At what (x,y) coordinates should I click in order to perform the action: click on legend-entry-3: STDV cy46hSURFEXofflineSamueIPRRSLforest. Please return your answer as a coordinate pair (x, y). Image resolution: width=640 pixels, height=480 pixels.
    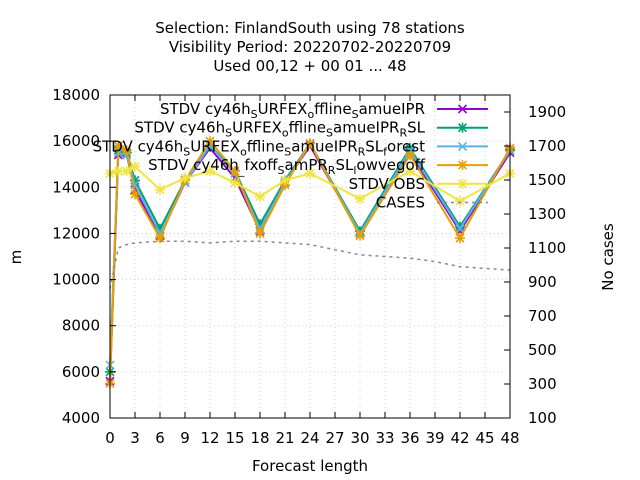
    Looking at the image, I should click on (290, 147).